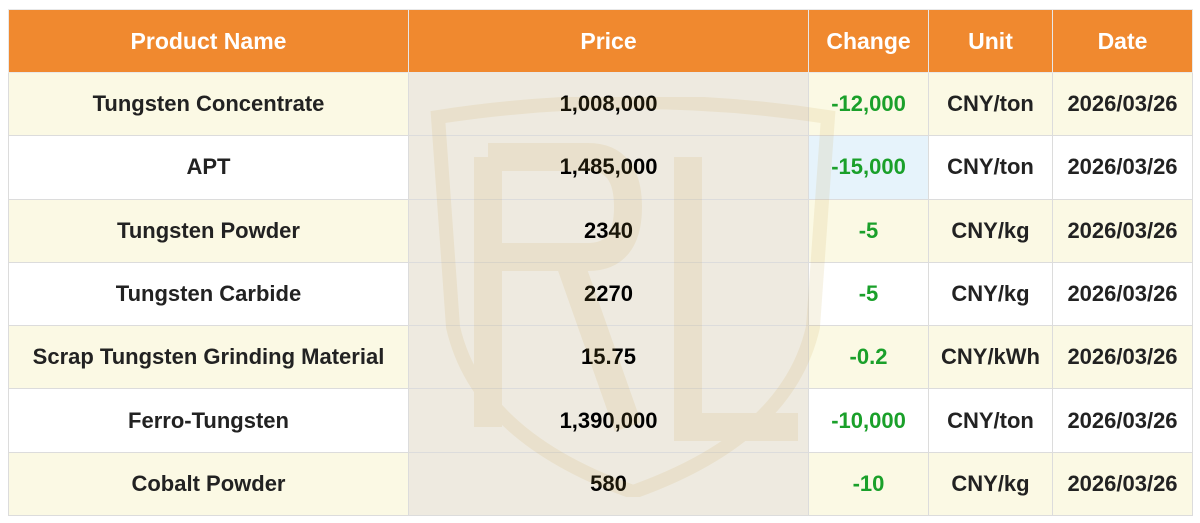  What do you see at coordinates (608, 167) in the screenshot?
I see `price-cell: 1,485,000` at bounding box center [608, 167].